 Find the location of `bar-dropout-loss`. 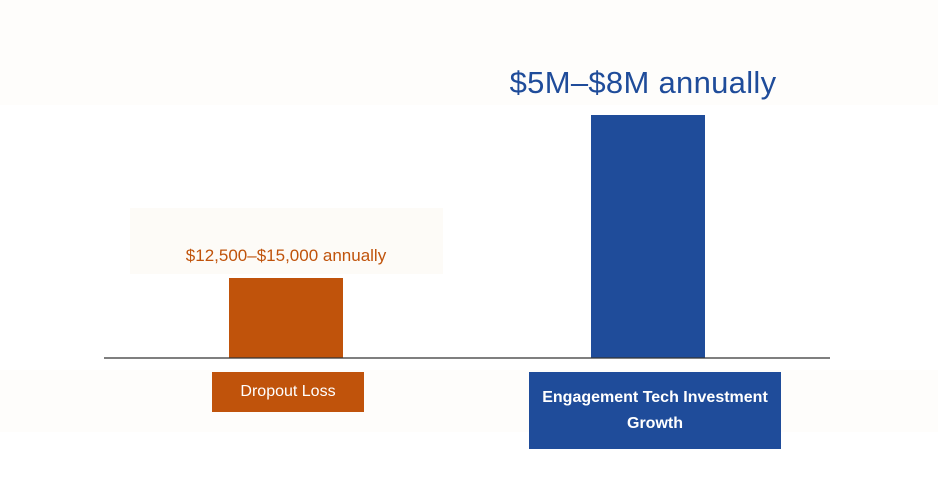

bar-dropout-loss is located at coordinates (286, 318).